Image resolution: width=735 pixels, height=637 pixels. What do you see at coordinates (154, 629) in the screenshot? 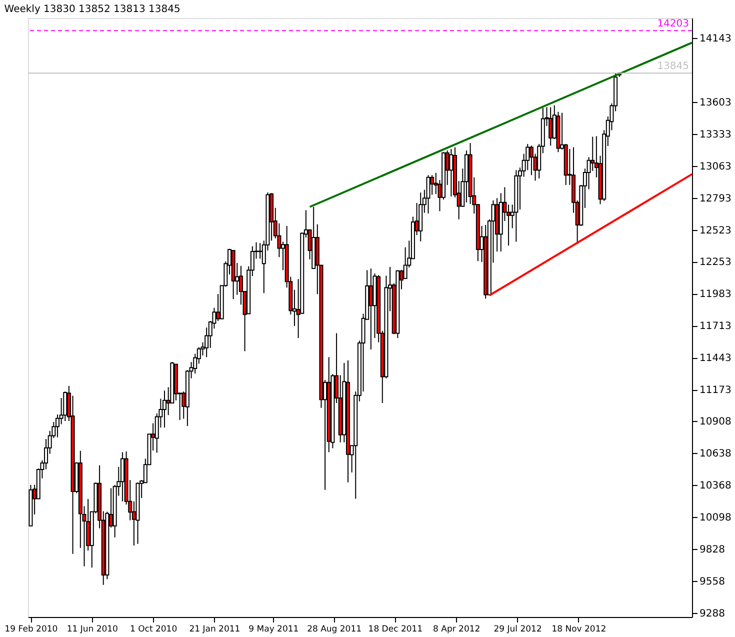
I see `x-tick-label: 1 Oct 2010` at bounding box center [154, 629].